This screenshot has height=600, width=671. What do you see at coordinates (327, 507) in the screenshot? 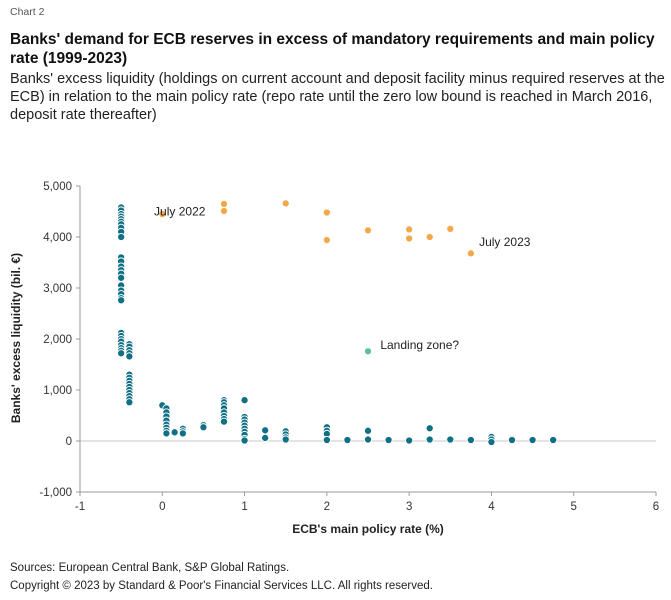
I see `x-tick-label: 2` at bounding box center [327, 507].